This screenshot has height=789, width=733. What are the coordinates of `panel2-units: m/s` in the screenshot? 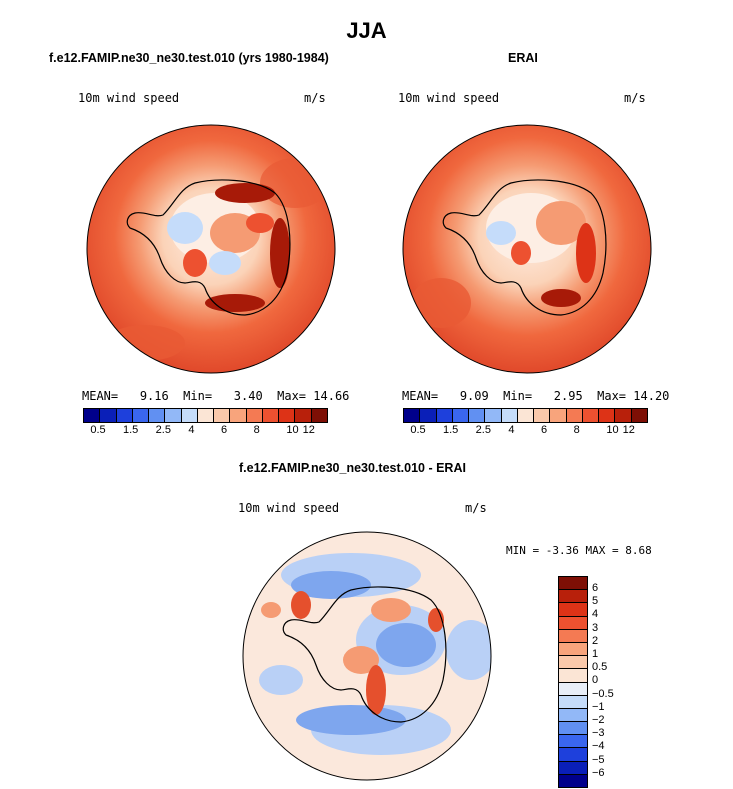 It's located at (635, 98).